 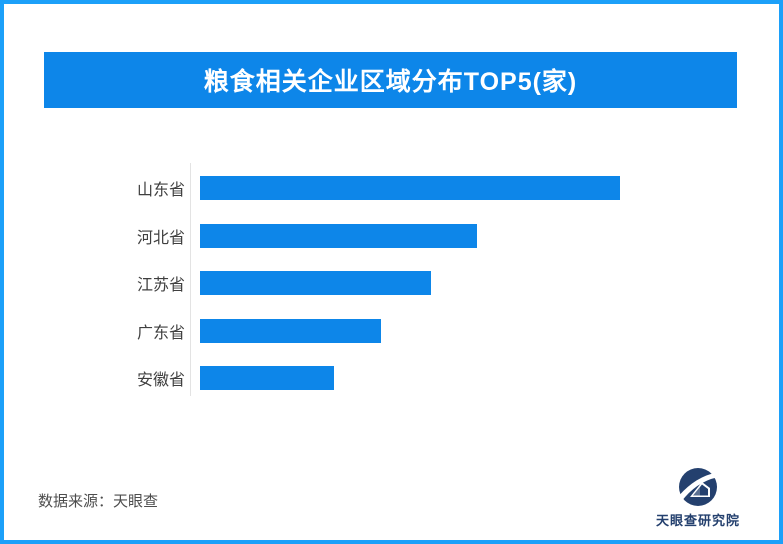 What do you see at coordinates (190, 279) in the screenshot?
I see `y-axis-line` at bounding box center [190, 279].